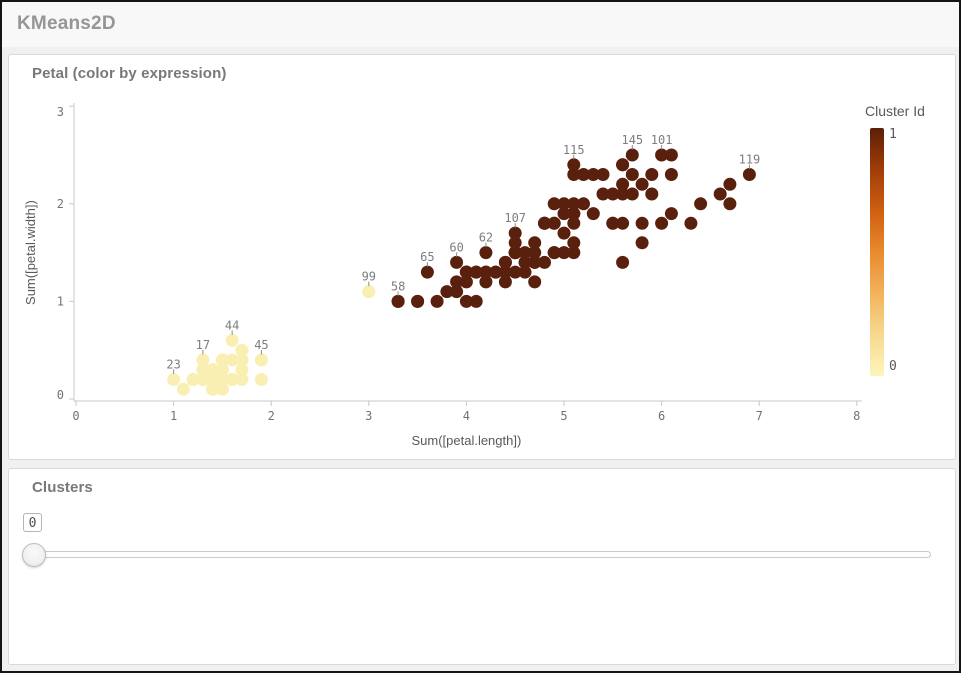 This screenshot has width=961, height=673. What do you see at coordinates (34, 555) in the screenshot?
I see `clusters-slider-handle` at bounding box center [34, 555].